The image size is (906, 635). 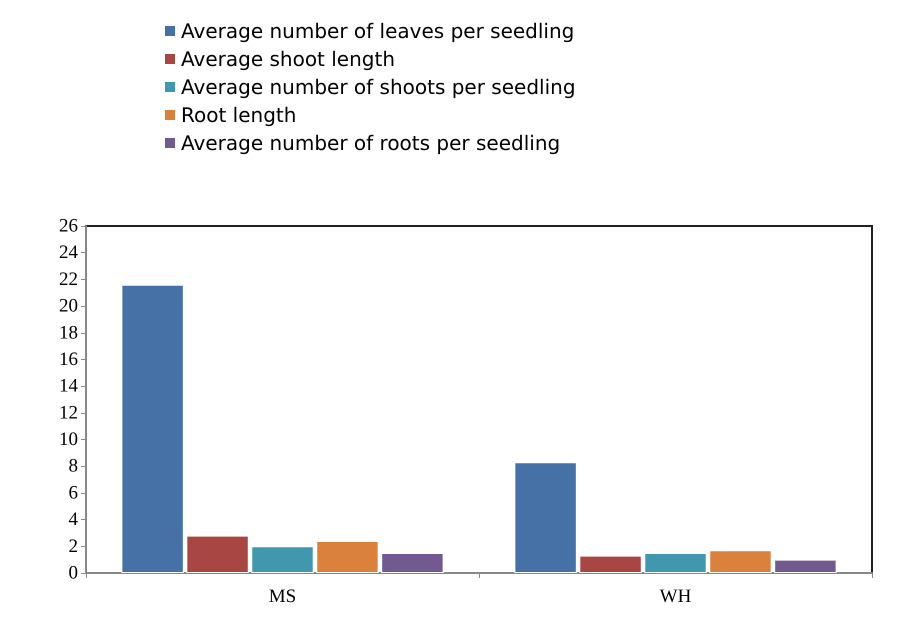 What do you see at coordinates (238, 115) in the screenshot?
I see `legend-label: Root length` at bounding box center [238, 115].